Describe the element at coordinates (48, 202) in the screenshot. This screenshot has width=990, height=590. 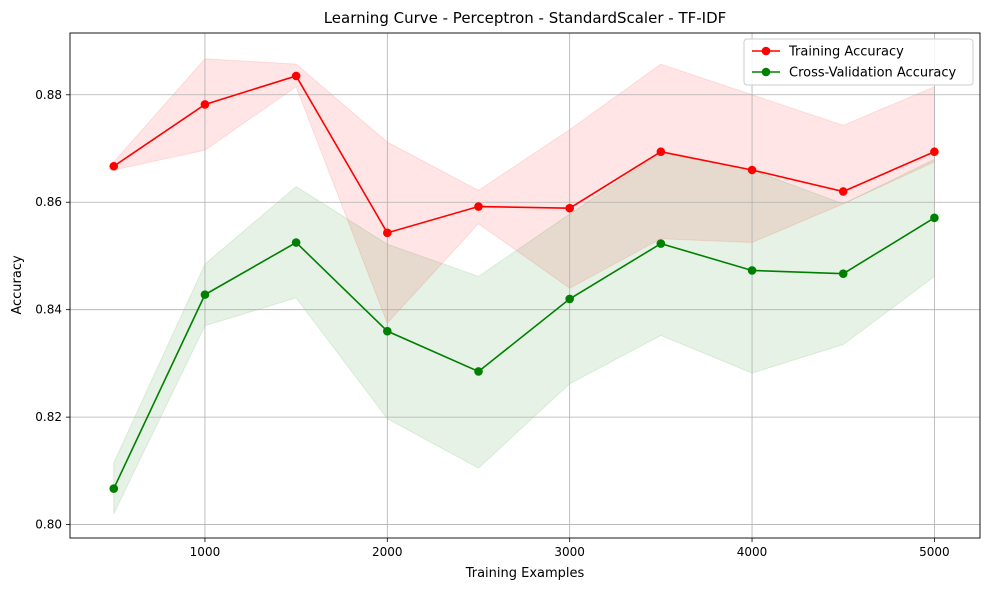
I see `y-tick-label-3: 0.86` at that location.